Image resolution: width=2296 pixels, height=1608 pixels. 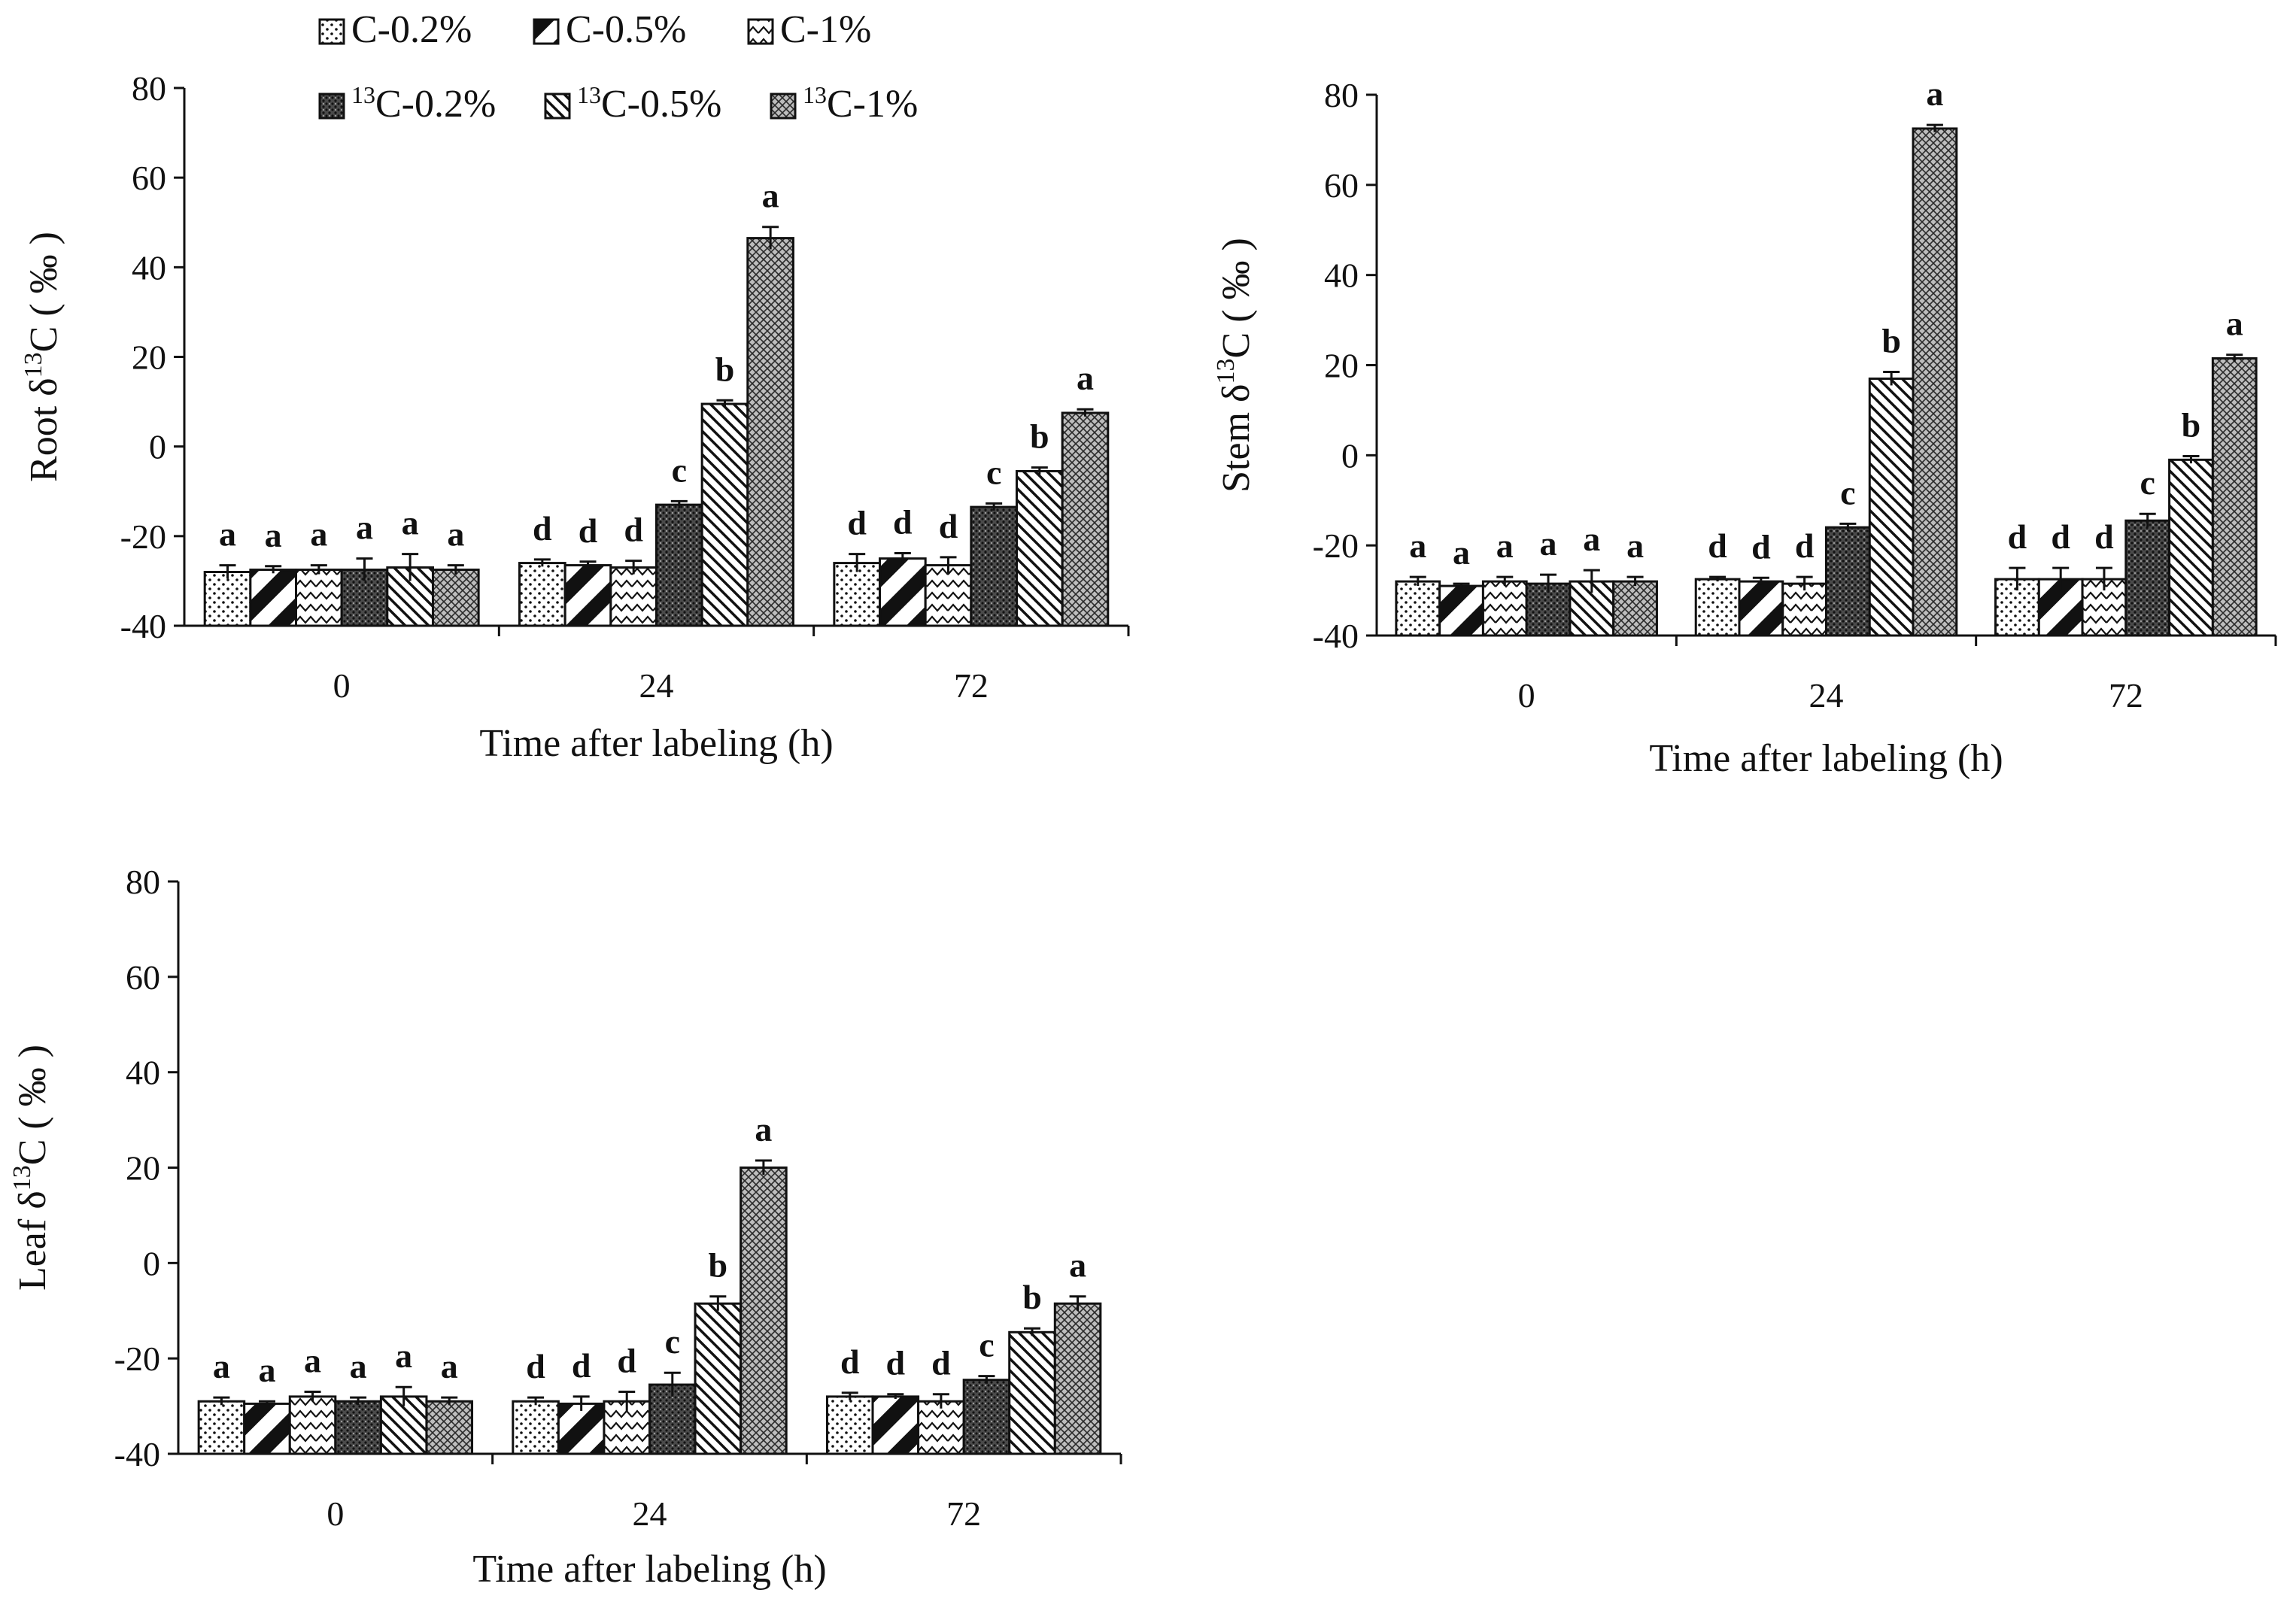 I want to click on legend-swatch-c02, so click(x=332, y=32).